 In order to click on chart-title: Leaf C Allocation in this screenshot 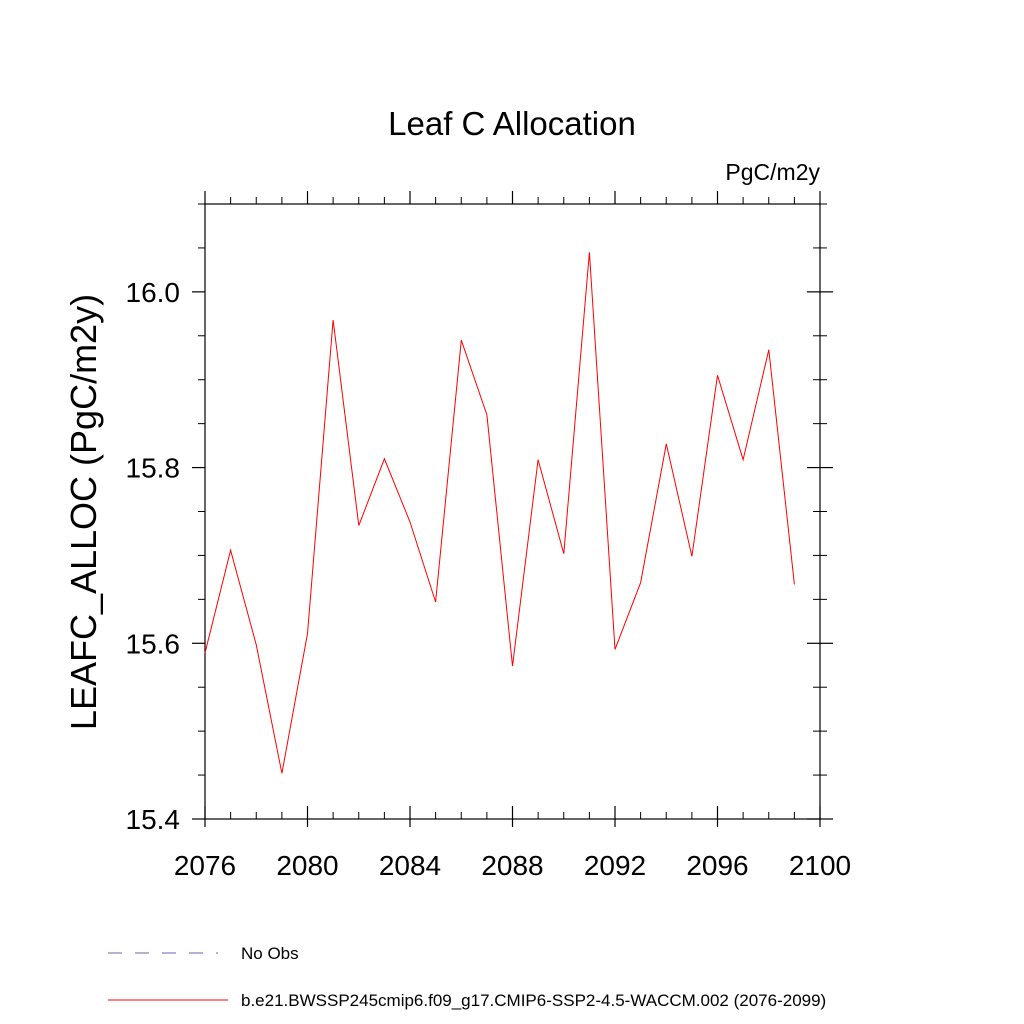, I will do `click(512, 123)`.